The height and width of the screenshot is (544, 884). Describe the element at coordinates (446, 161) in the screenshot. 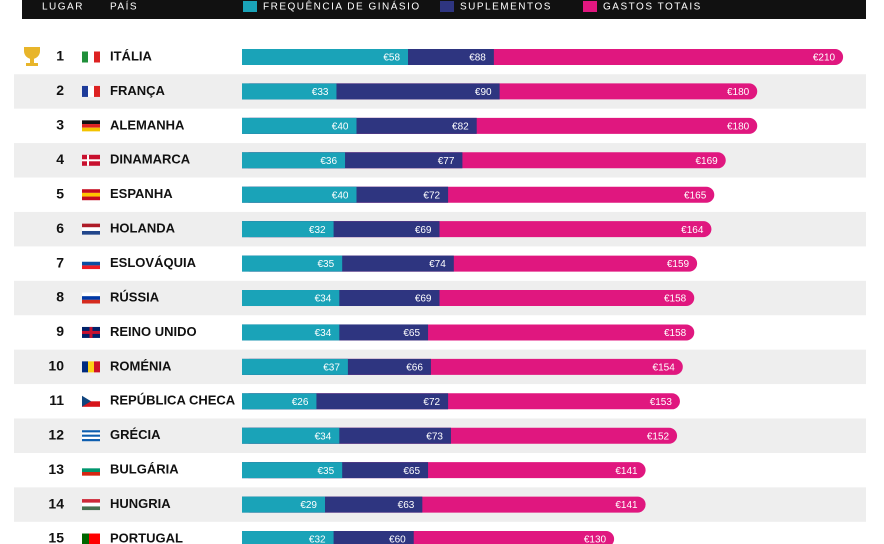

I see `value-label: €77` at that location.